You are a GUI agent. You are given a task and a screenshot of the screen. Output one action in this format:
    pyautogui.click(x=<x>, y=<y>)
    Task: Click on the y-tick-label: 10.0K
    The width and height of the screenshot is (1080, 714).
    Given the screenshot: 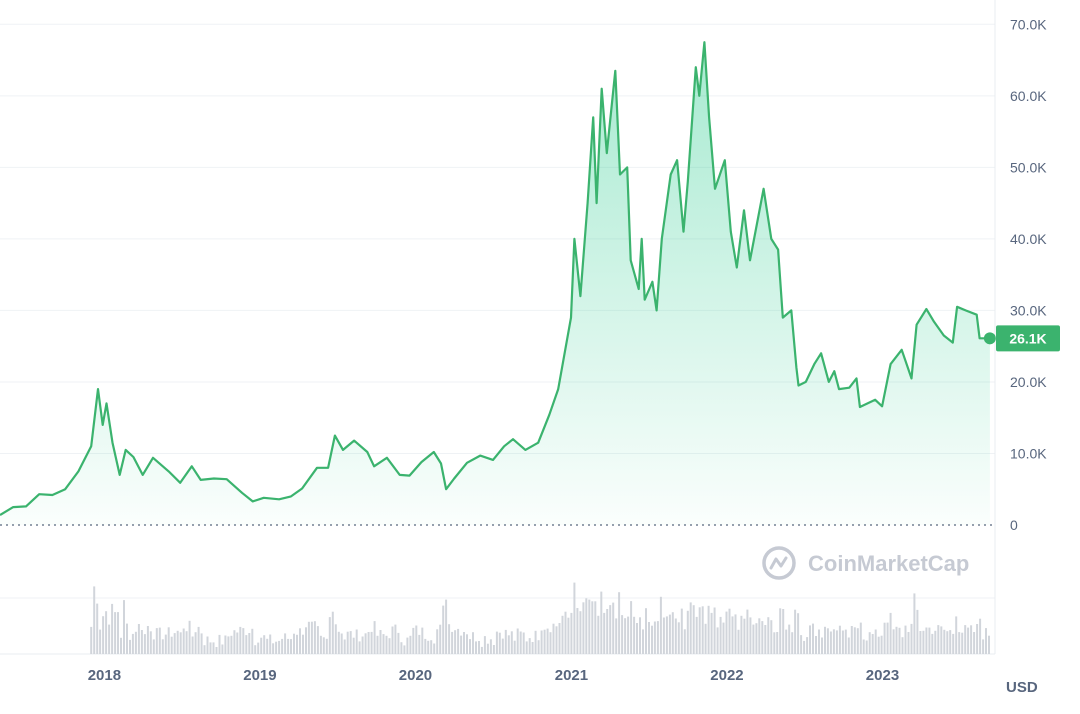 What is the action you would take?
    pyautogui.click(x=1028, y=453)
    